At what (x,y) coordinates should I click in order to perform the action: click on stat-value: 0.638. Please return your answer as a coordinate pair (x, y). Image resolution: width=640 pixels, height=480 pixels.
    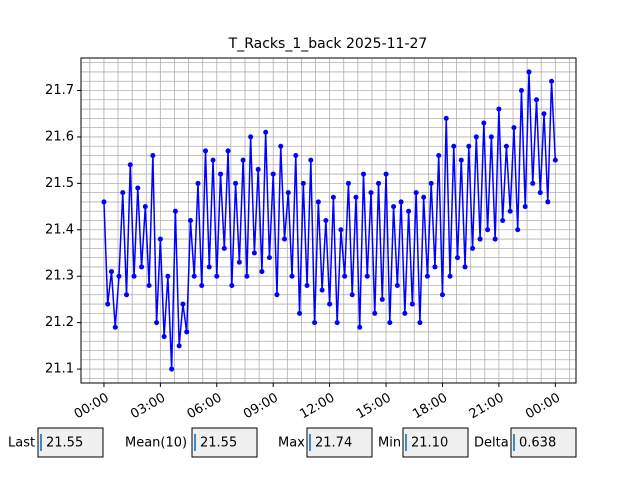
    Looking at the image, I should click on (537, 443).